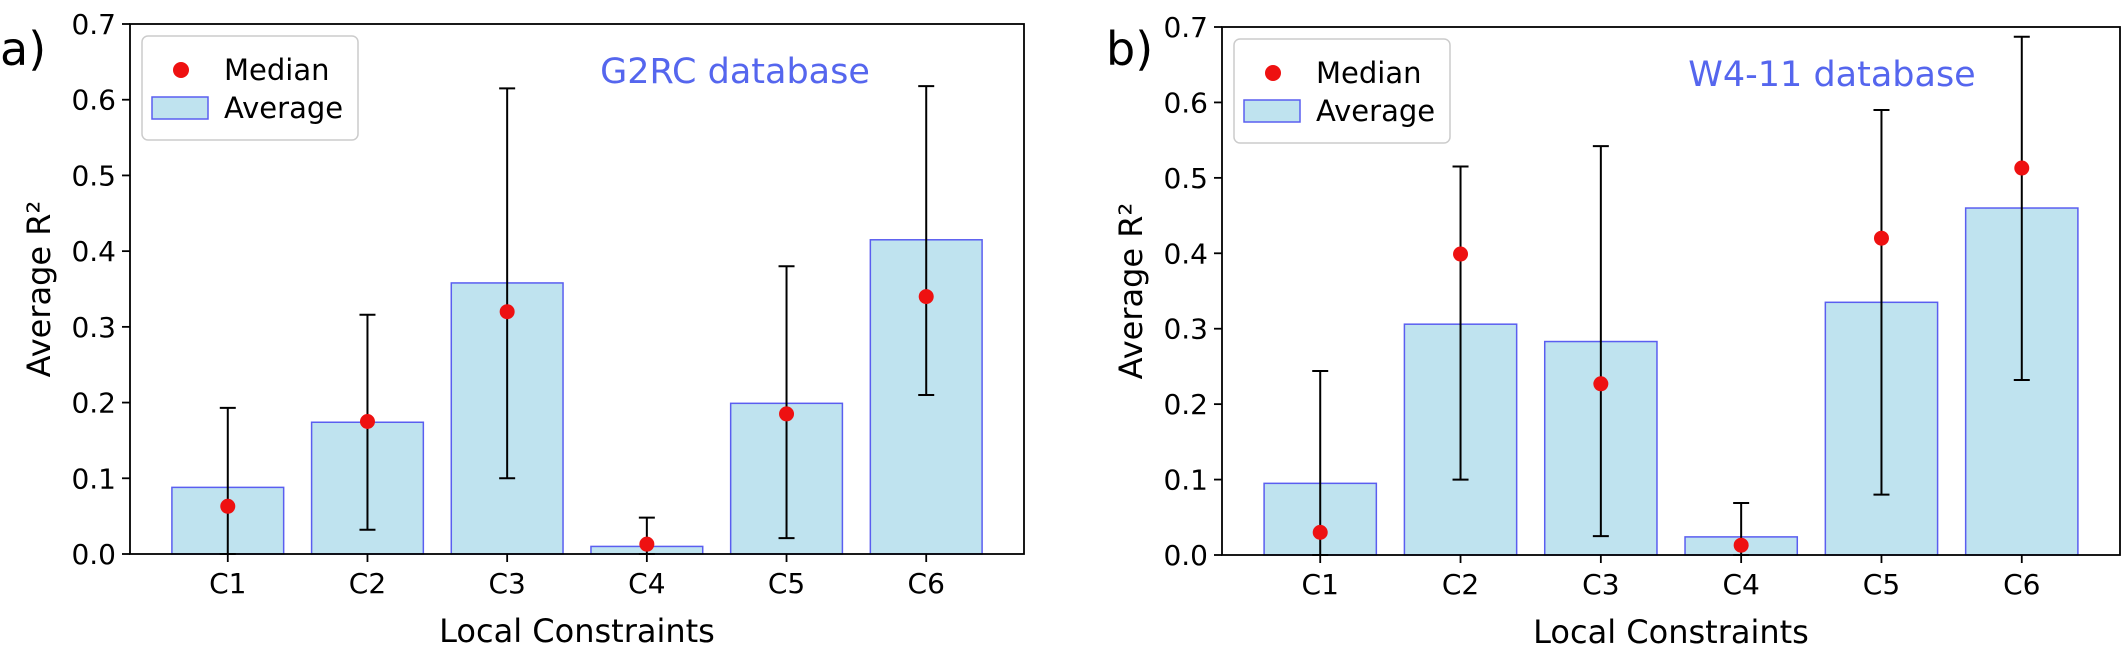 This screenshot has width=2128, height=669. I want to click on panel-label: b), so click(1130, 49).